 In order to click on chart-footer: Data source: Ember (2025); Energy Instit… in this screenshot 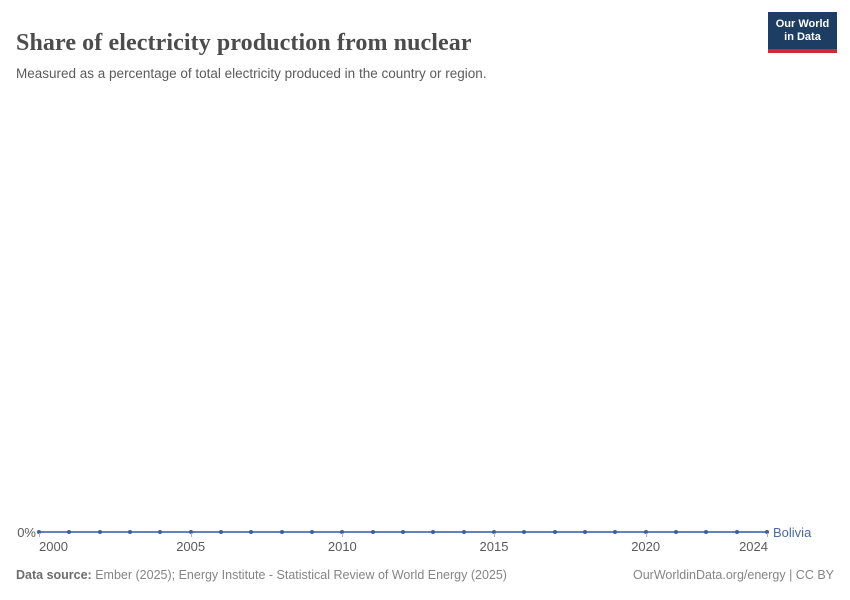, I will do `click(425, 575)`.